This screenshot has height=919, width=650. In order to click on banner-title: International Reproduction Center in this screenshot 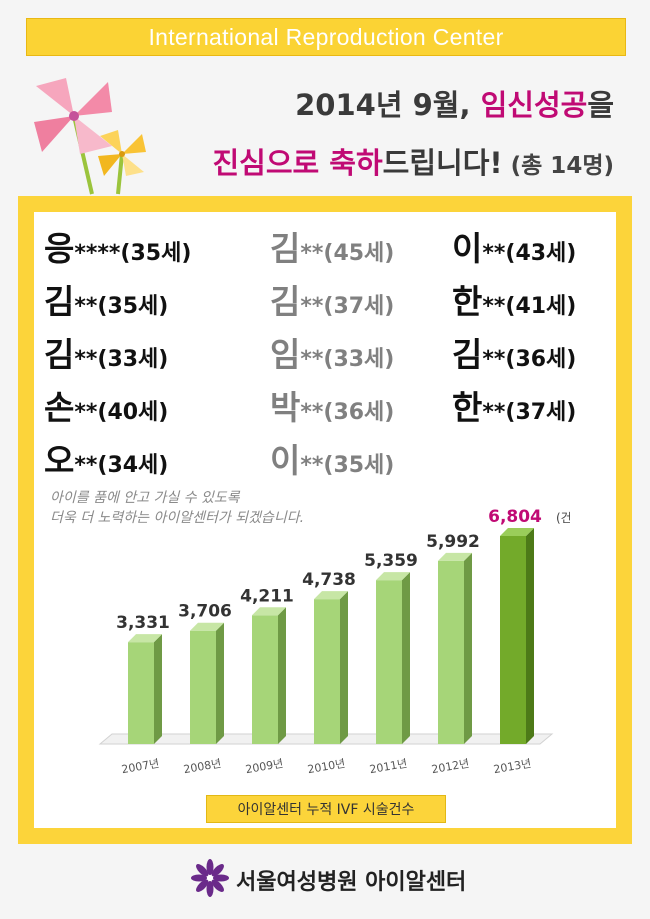, I will do `click(326, 36)`.